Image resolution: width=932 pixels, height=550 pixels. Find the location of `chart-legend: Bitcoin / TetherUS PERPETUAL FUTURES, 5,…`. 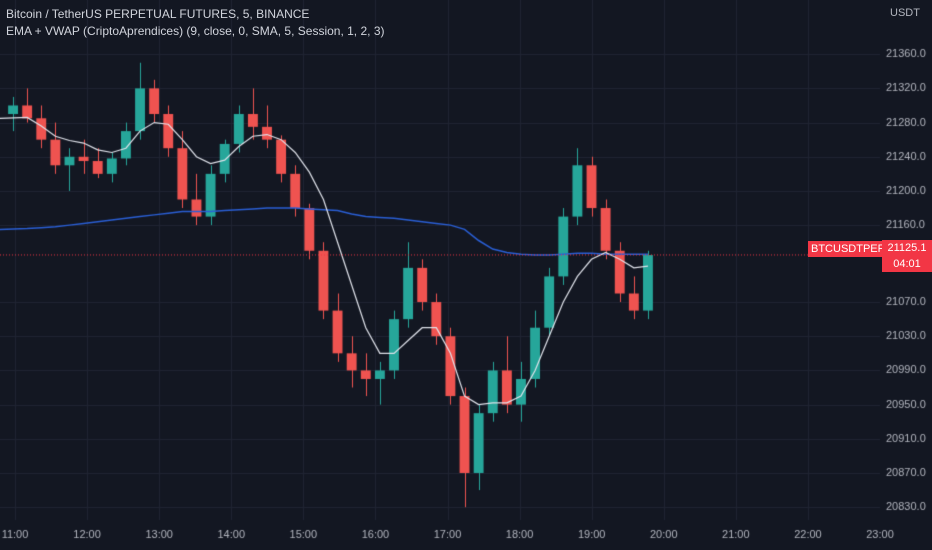

chart-legend: Bitcoin / TetherUS PERPETUAL FUTURES, 5,… is located at coordinates (195, 23).